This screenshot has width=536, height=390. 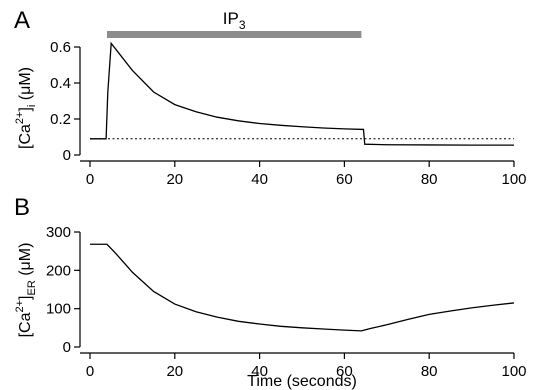 I want to click on panel-a-x-ticks: 0 20 40 60 80 100, so click(x=306, y=174).